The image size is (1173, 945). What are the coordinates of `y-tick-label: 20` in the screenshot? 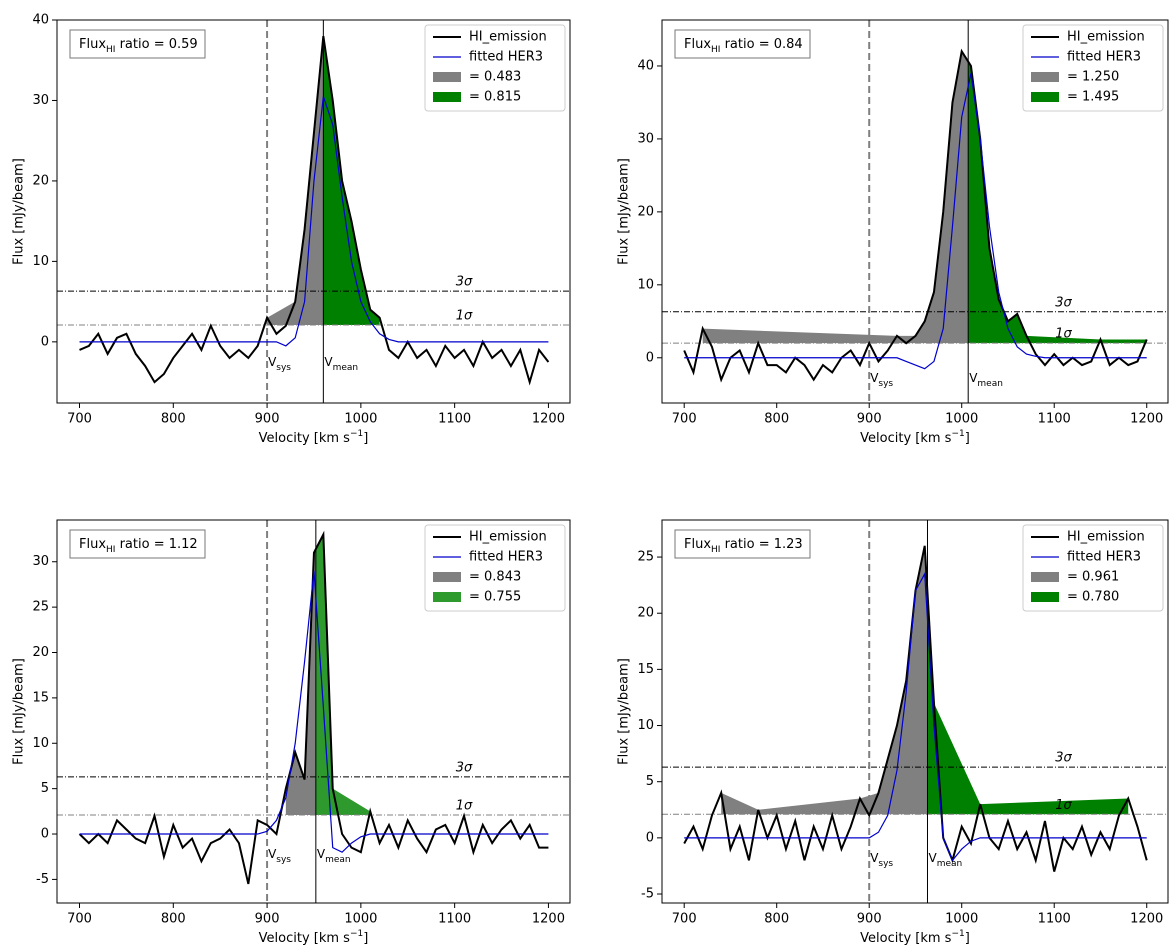 It's located at (645, 613).